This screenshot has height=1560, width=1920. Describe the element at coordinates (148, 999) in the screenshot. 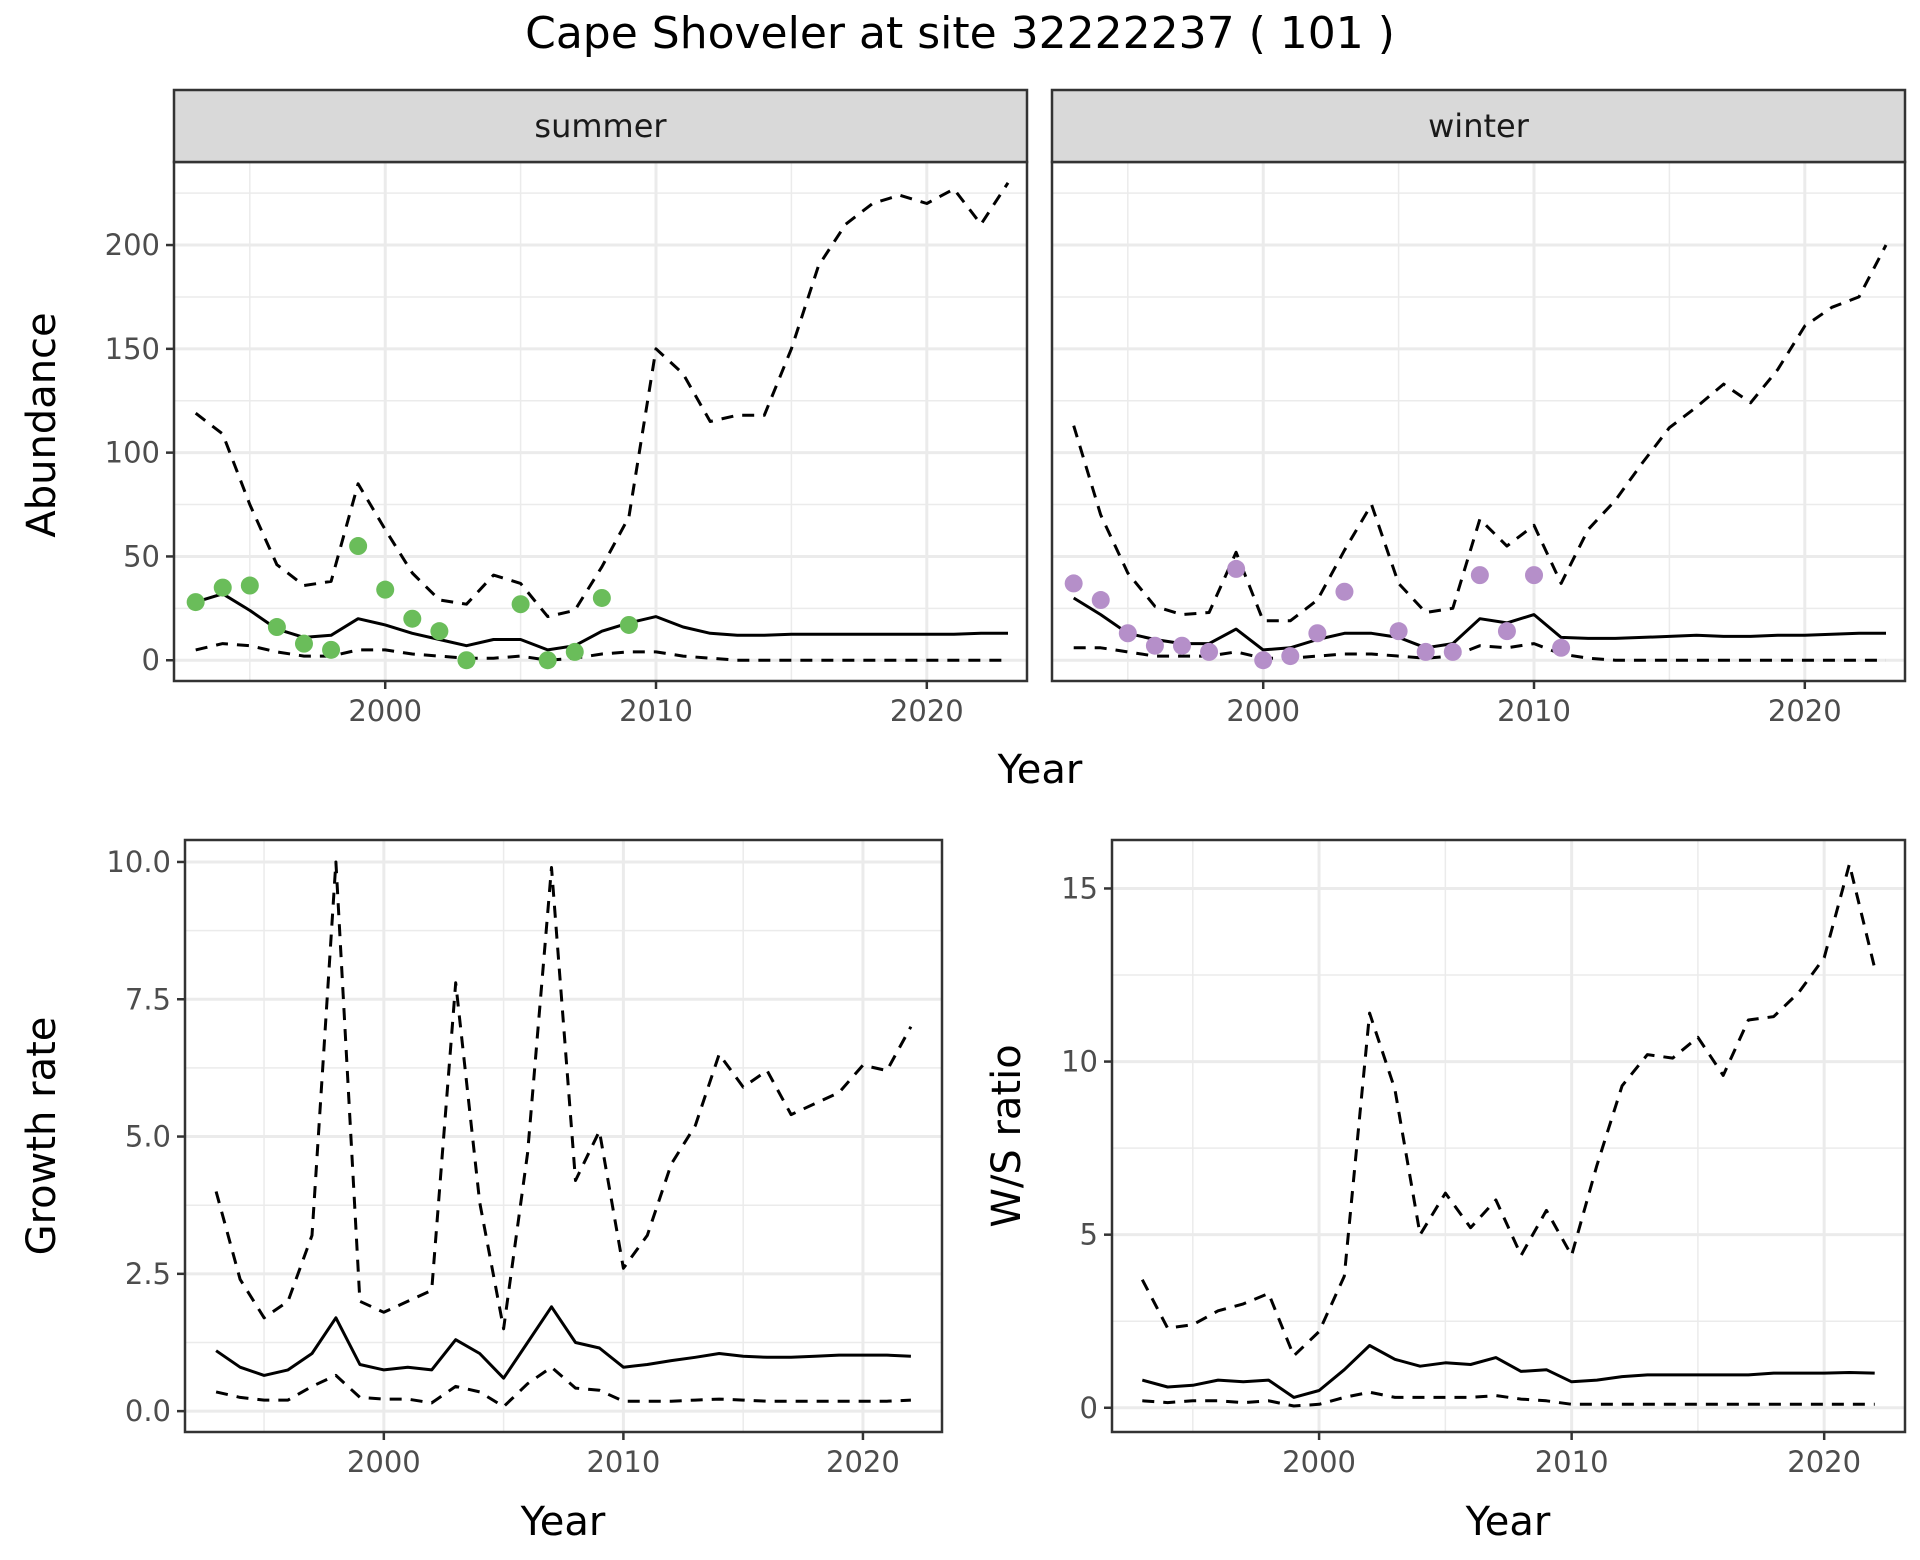

I see `y-tick-label: 7.5` at that location.